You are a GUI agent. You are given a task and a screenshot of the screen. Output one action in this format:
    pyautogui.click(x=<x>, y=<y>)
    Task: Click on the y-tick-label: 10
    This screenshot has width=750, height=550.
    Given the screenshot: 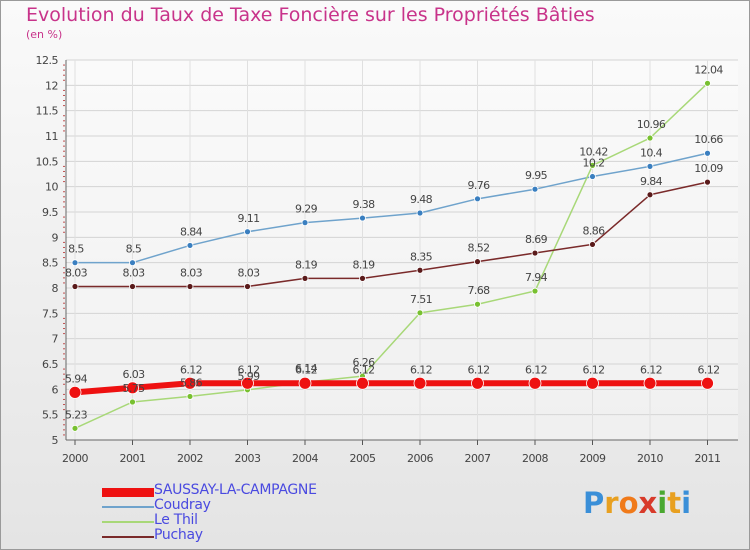 What is the action you would take?
    pyautogui.click(x=51, y=187)
    